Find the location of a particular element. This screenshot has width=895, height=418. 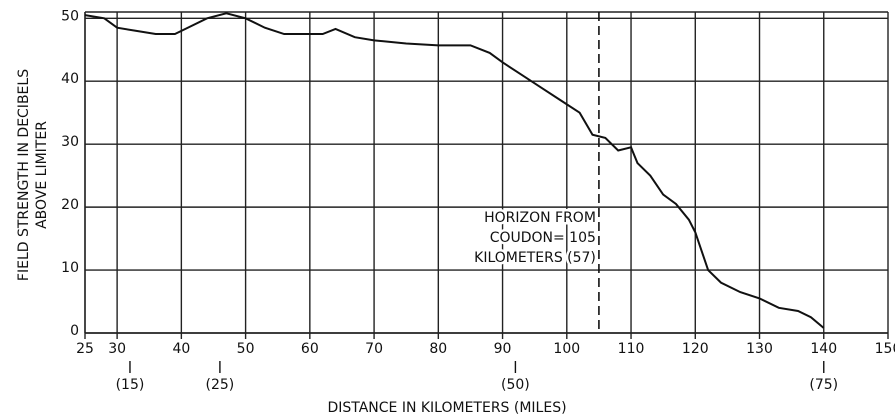

annotation: HORIZON FROM is located at coordinates (540, 218).